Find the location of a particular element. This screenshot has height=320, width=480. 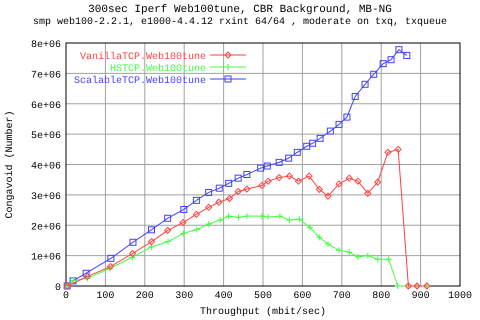

x-tick-label: 300 is located at coordinates (184, 296).